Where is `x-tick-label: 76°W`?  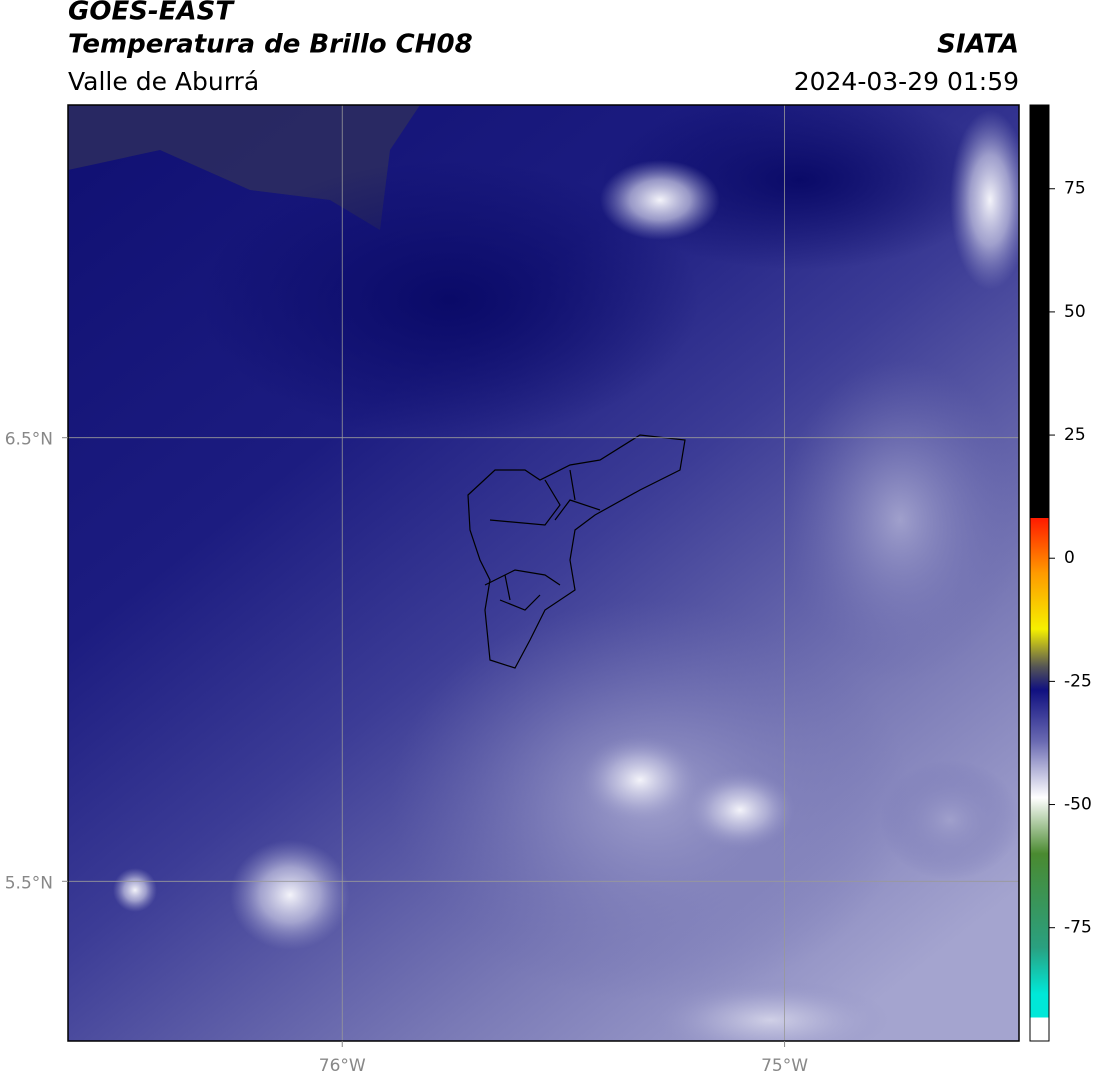
x-tick-label: 76°W is located at coordinates (342, 1066).